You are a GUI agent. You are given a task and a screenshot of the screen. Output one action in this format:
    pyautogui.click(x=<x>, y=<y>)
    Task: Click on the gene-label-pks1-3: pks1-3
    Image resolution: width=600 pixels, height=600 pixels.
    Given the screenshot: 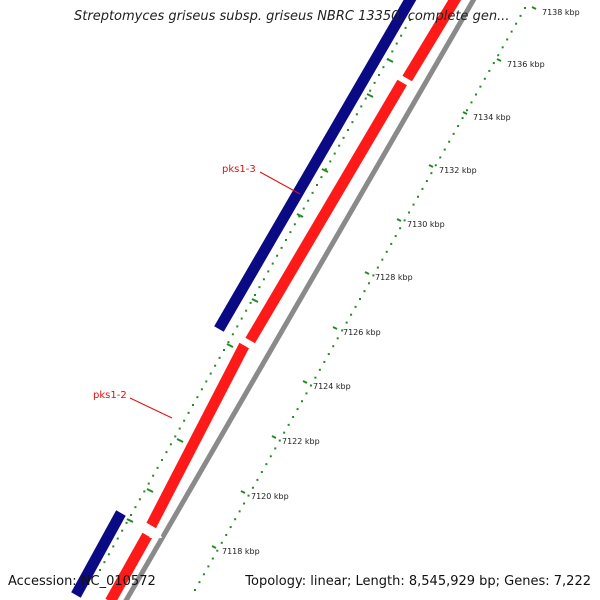 What is the action you would take?
    pyautogui.click(x=239, y=169)
    